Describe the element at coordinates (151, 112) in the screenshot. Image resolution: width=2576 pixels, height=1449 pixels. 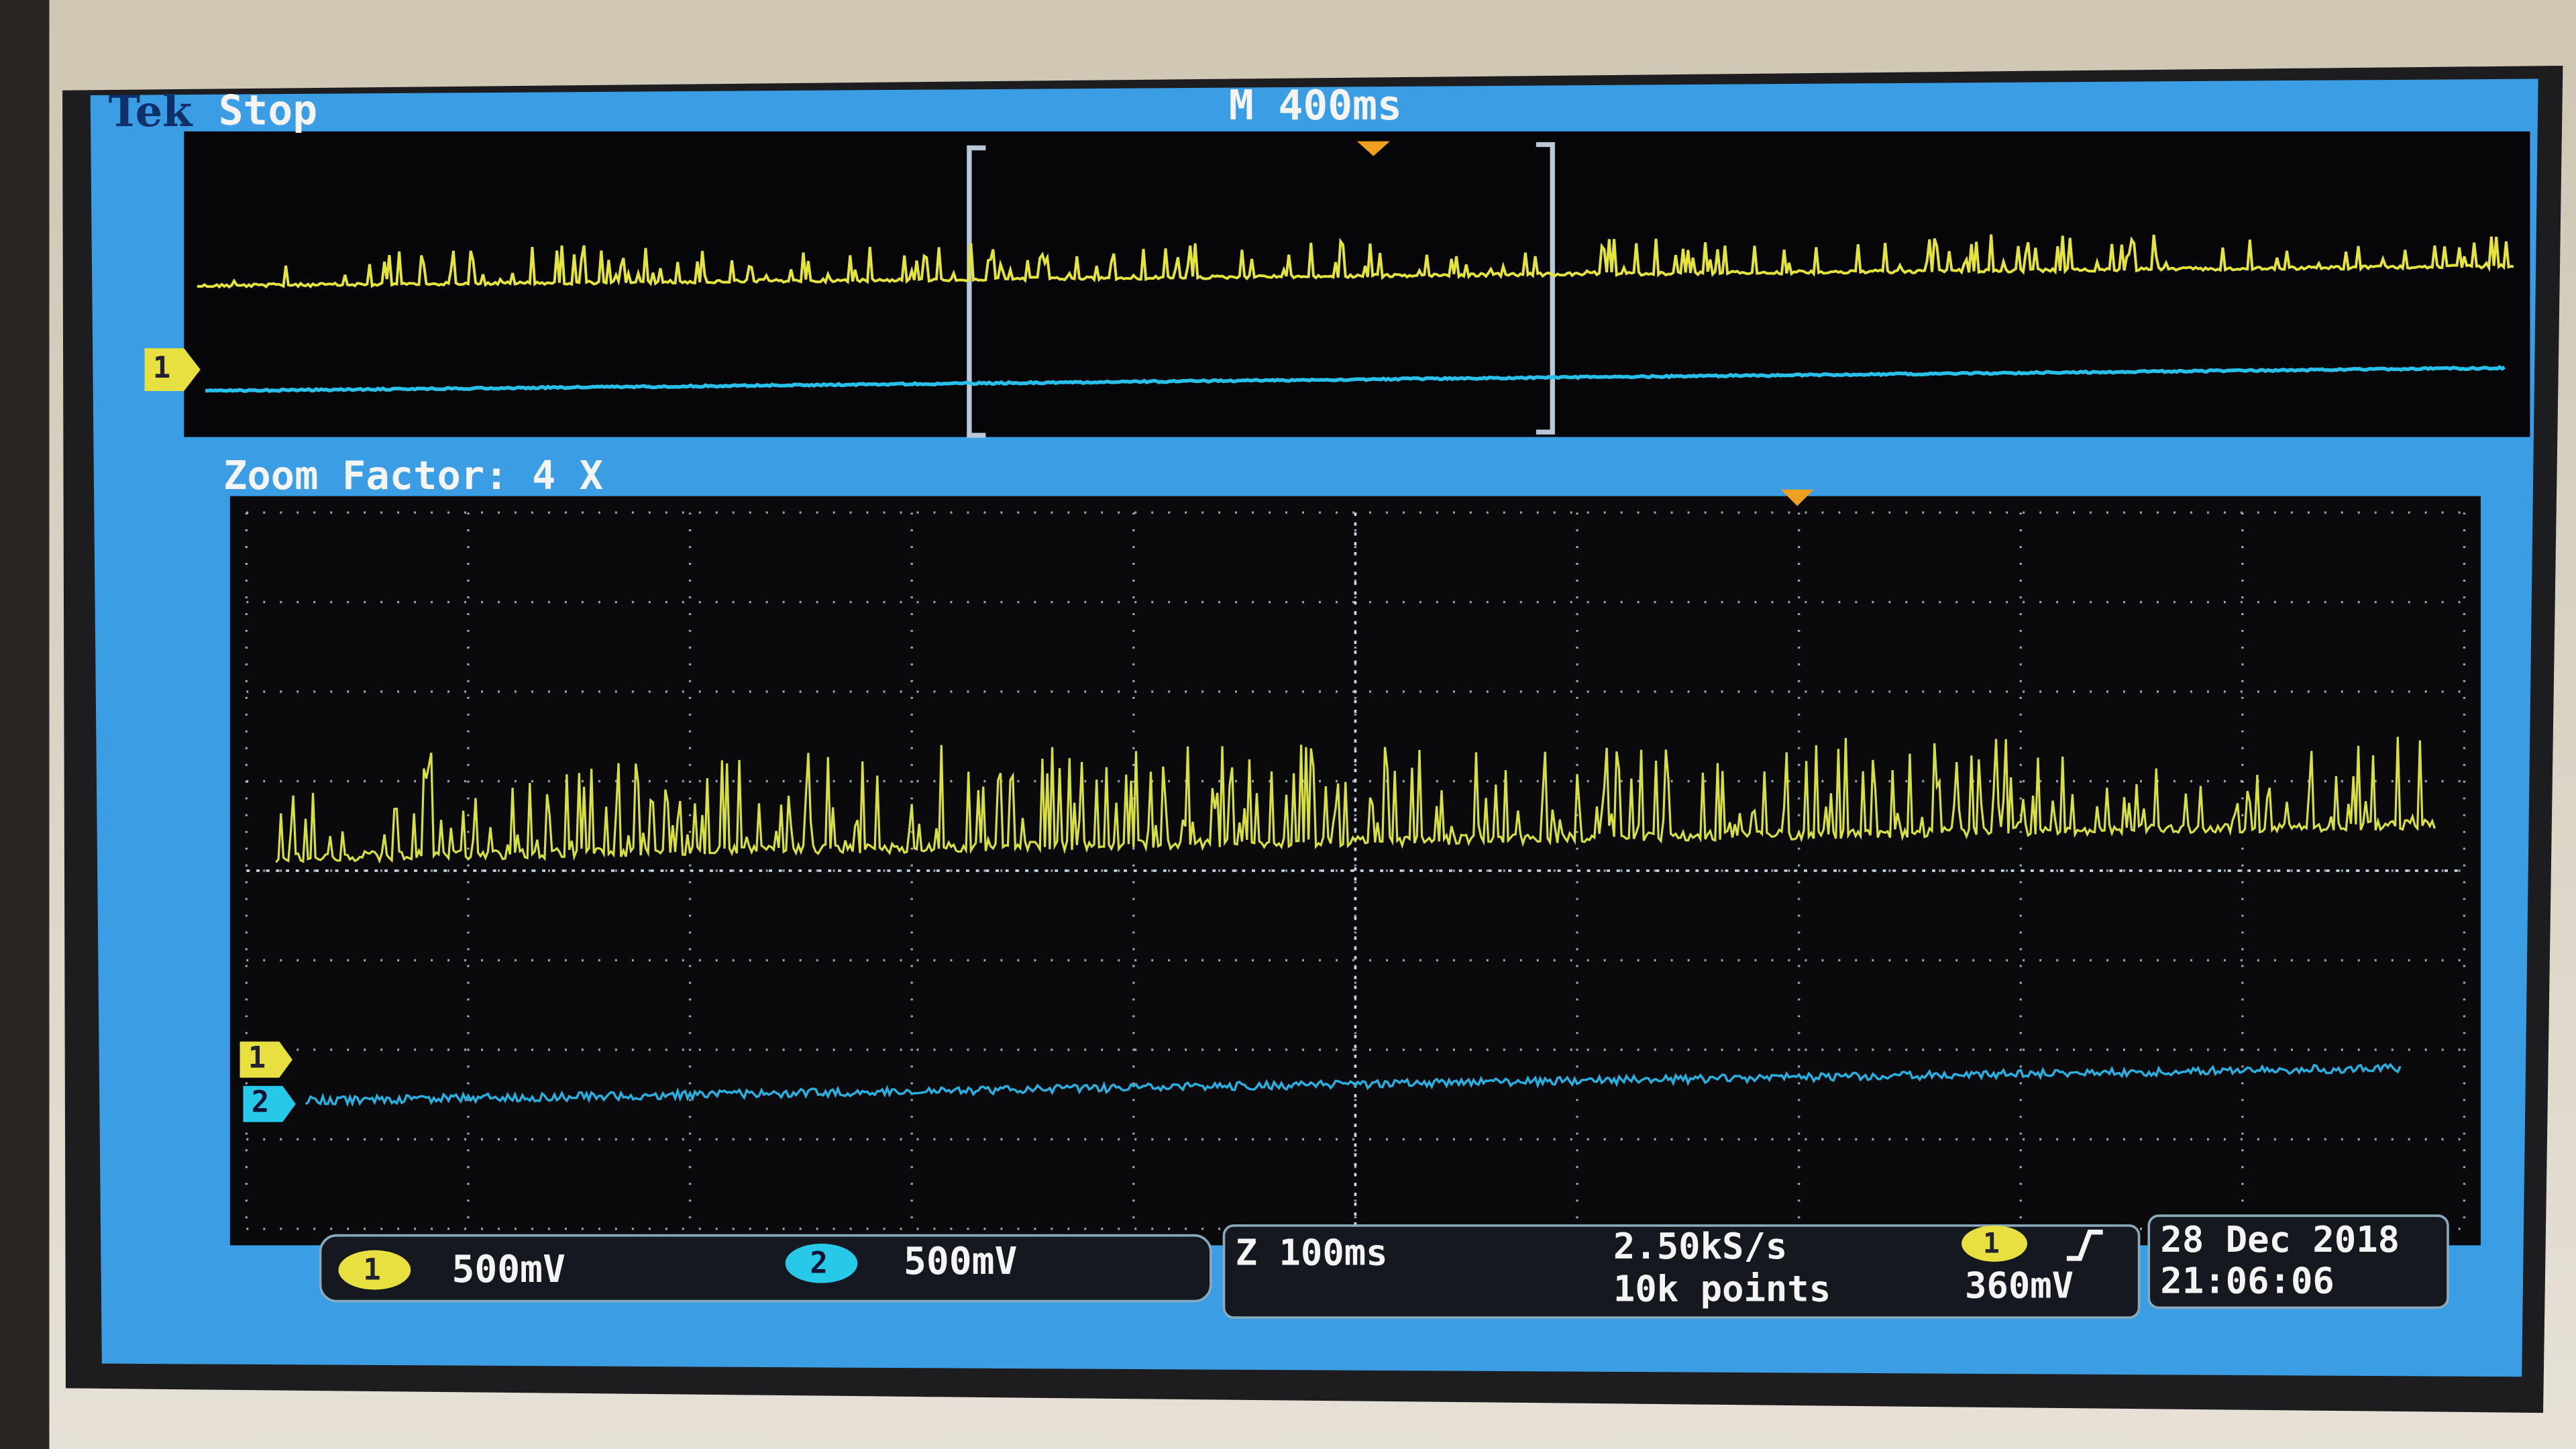
I see `brand: Tek` at that location.